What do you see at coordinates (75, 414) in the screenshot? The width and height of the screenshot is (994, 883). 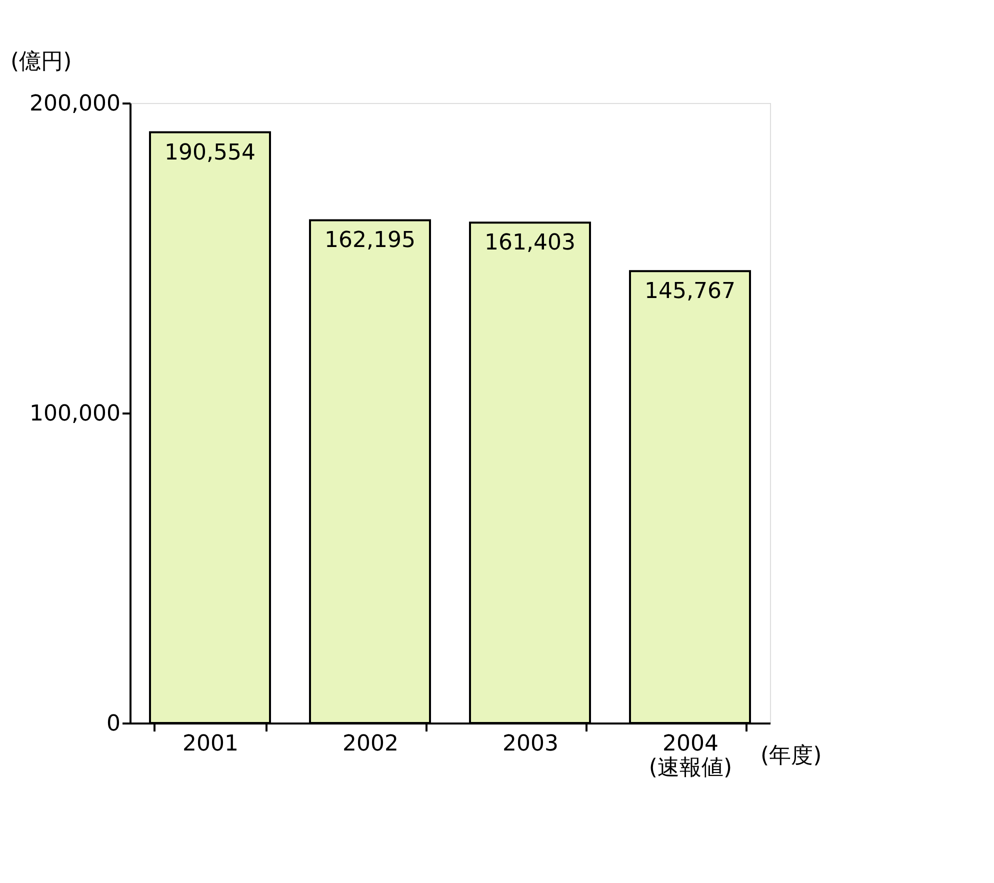 I see `y-tick-label: 100,000` at bounding box center [75, 414].